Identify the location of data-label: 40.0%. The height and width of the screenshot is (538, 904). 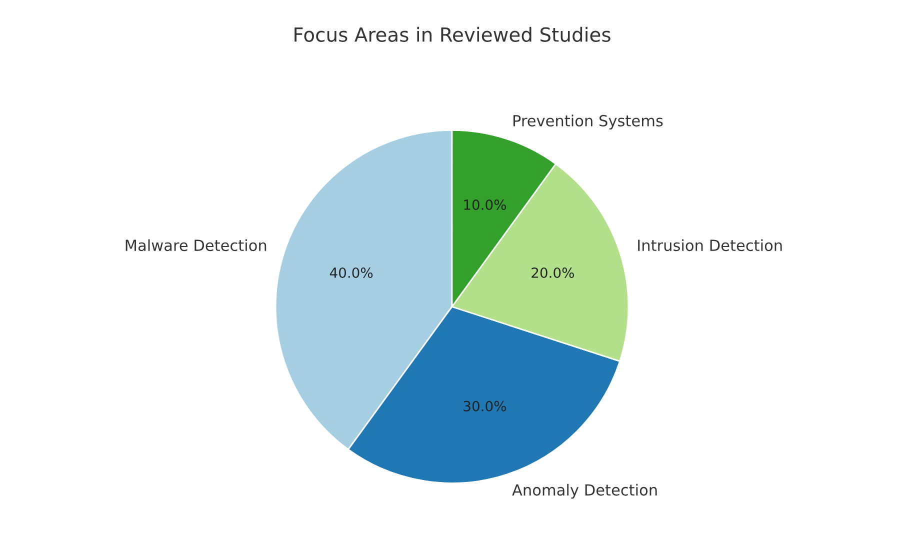
(351, 272).